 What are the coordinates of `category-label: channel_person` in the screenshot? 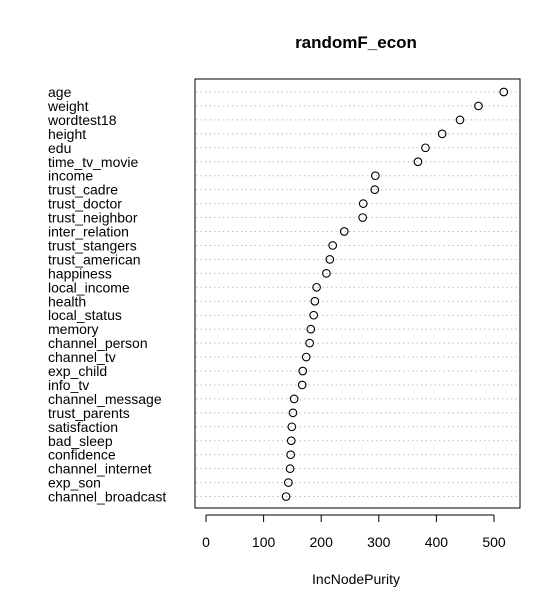 It's located at (98, 343).